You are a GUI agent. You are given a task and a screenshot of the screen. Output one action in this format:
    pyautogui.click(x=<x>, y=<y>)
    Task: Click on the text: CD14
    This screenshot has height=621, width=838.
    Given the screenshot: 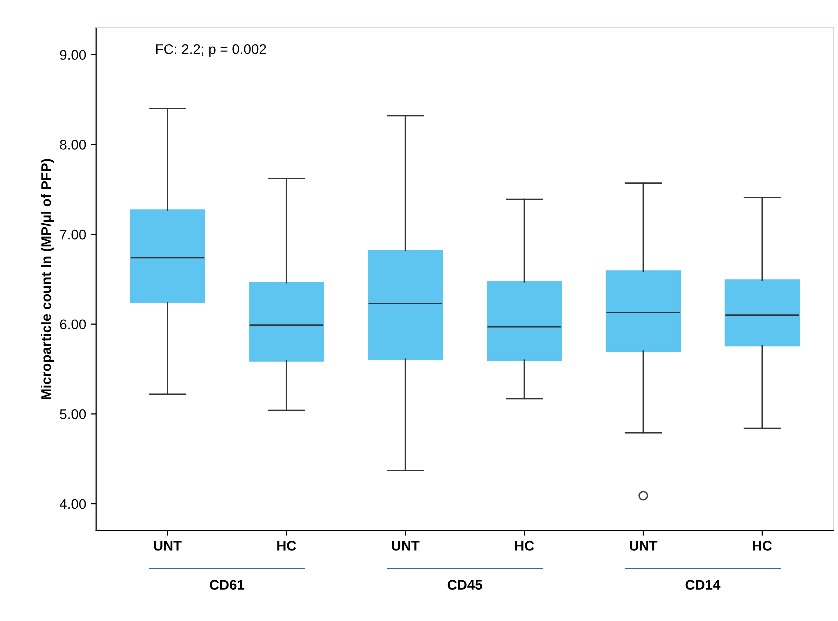 What is the action you would take?
    pyautogui.click(x=703, y=585)
    